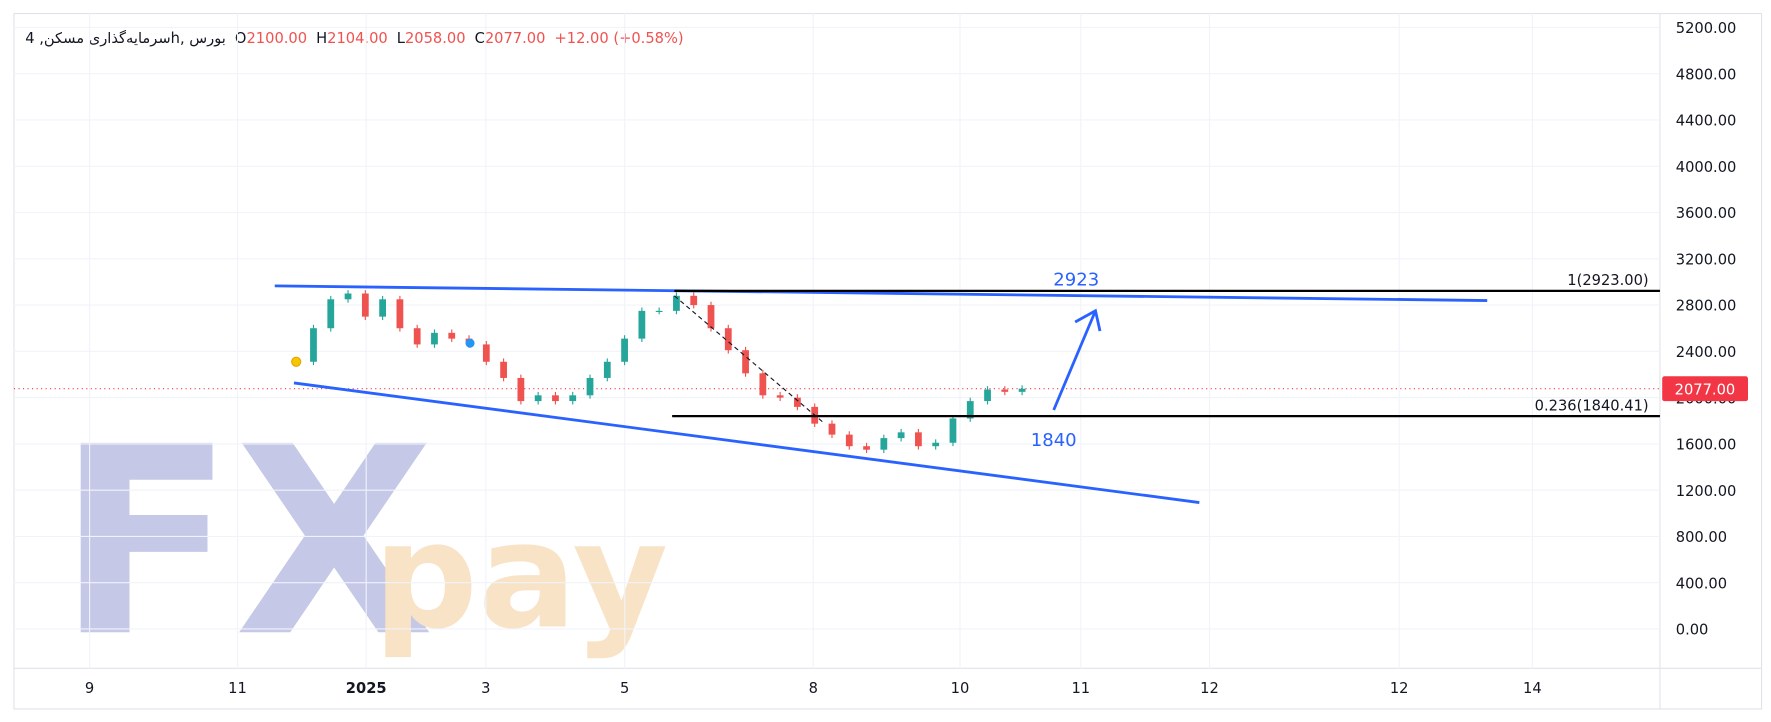 The image size is (1771, 722). Describe the element at coordinates (1076, 280) in the screenshot. I see `target-label: 2923` at that location.